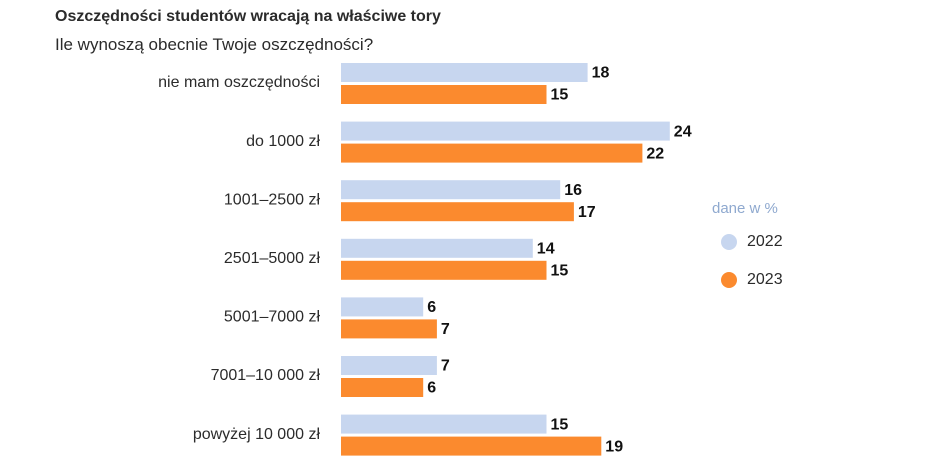 The width and height of the screenshot is (948, 468). I want to click on value-label-2022: 24, so click(683, 131).